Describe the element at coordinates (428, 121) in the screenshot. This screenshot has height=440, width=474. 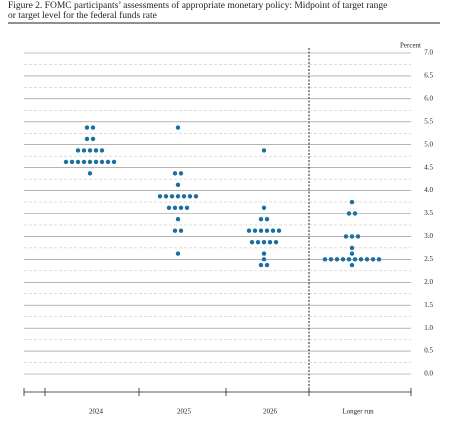
I see `y-tick-label: 5.5` at that location.